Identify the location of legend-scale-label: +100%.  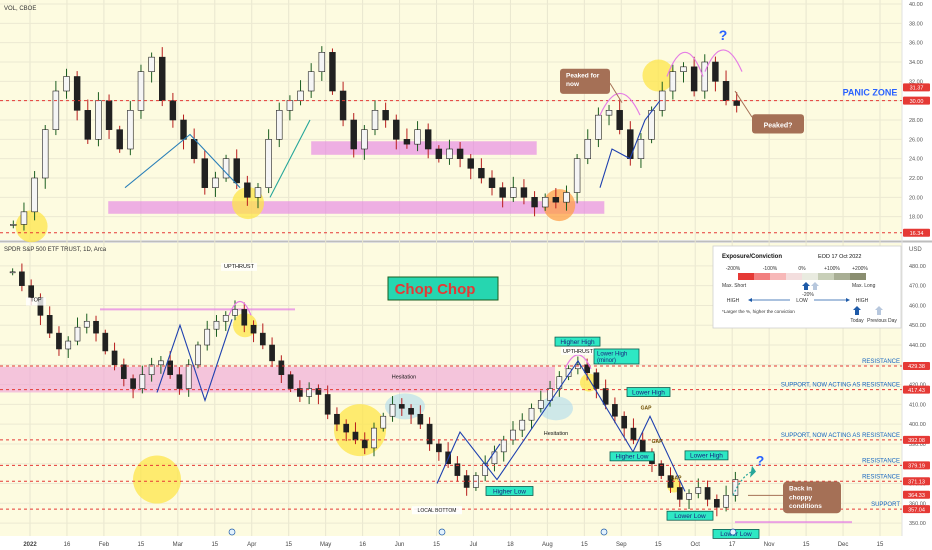
(832, 269).